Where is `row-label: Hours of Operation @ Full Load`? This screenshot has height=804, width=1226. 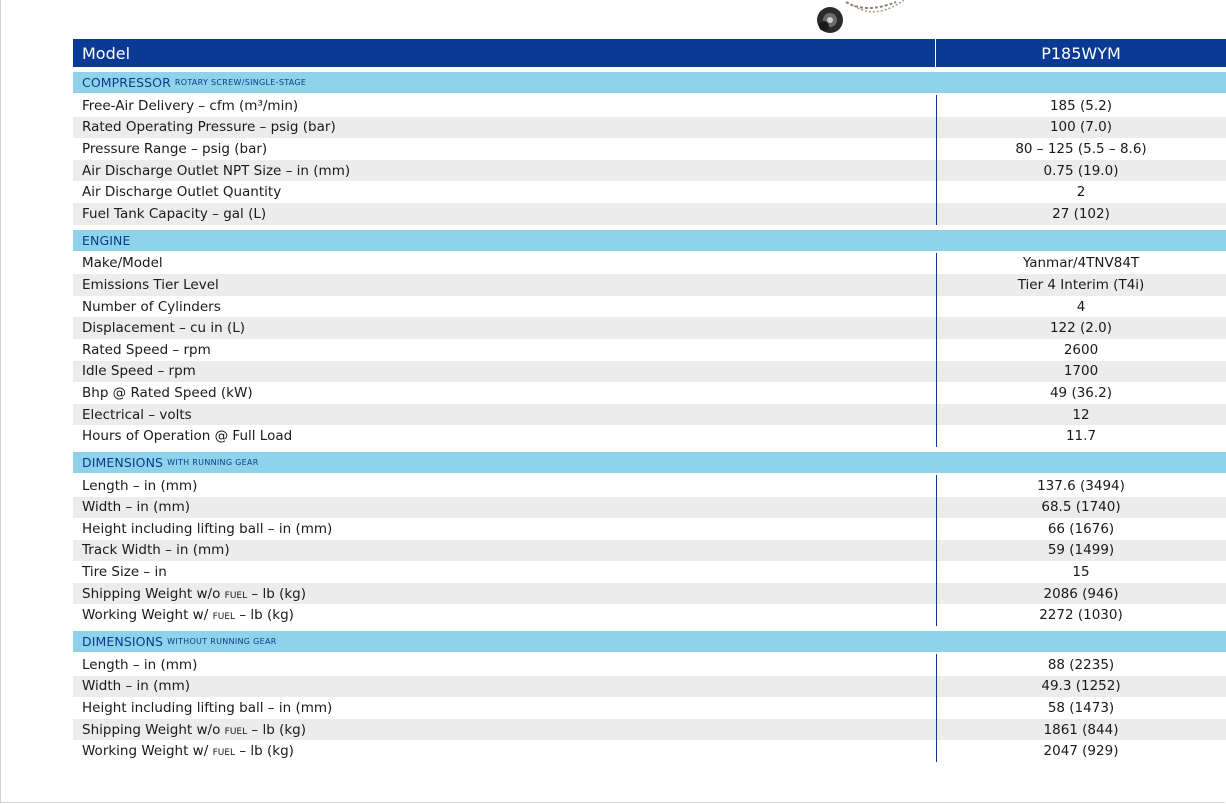
row-label: Hours of Operation @ Full Load is located at coordinates (187, 436).